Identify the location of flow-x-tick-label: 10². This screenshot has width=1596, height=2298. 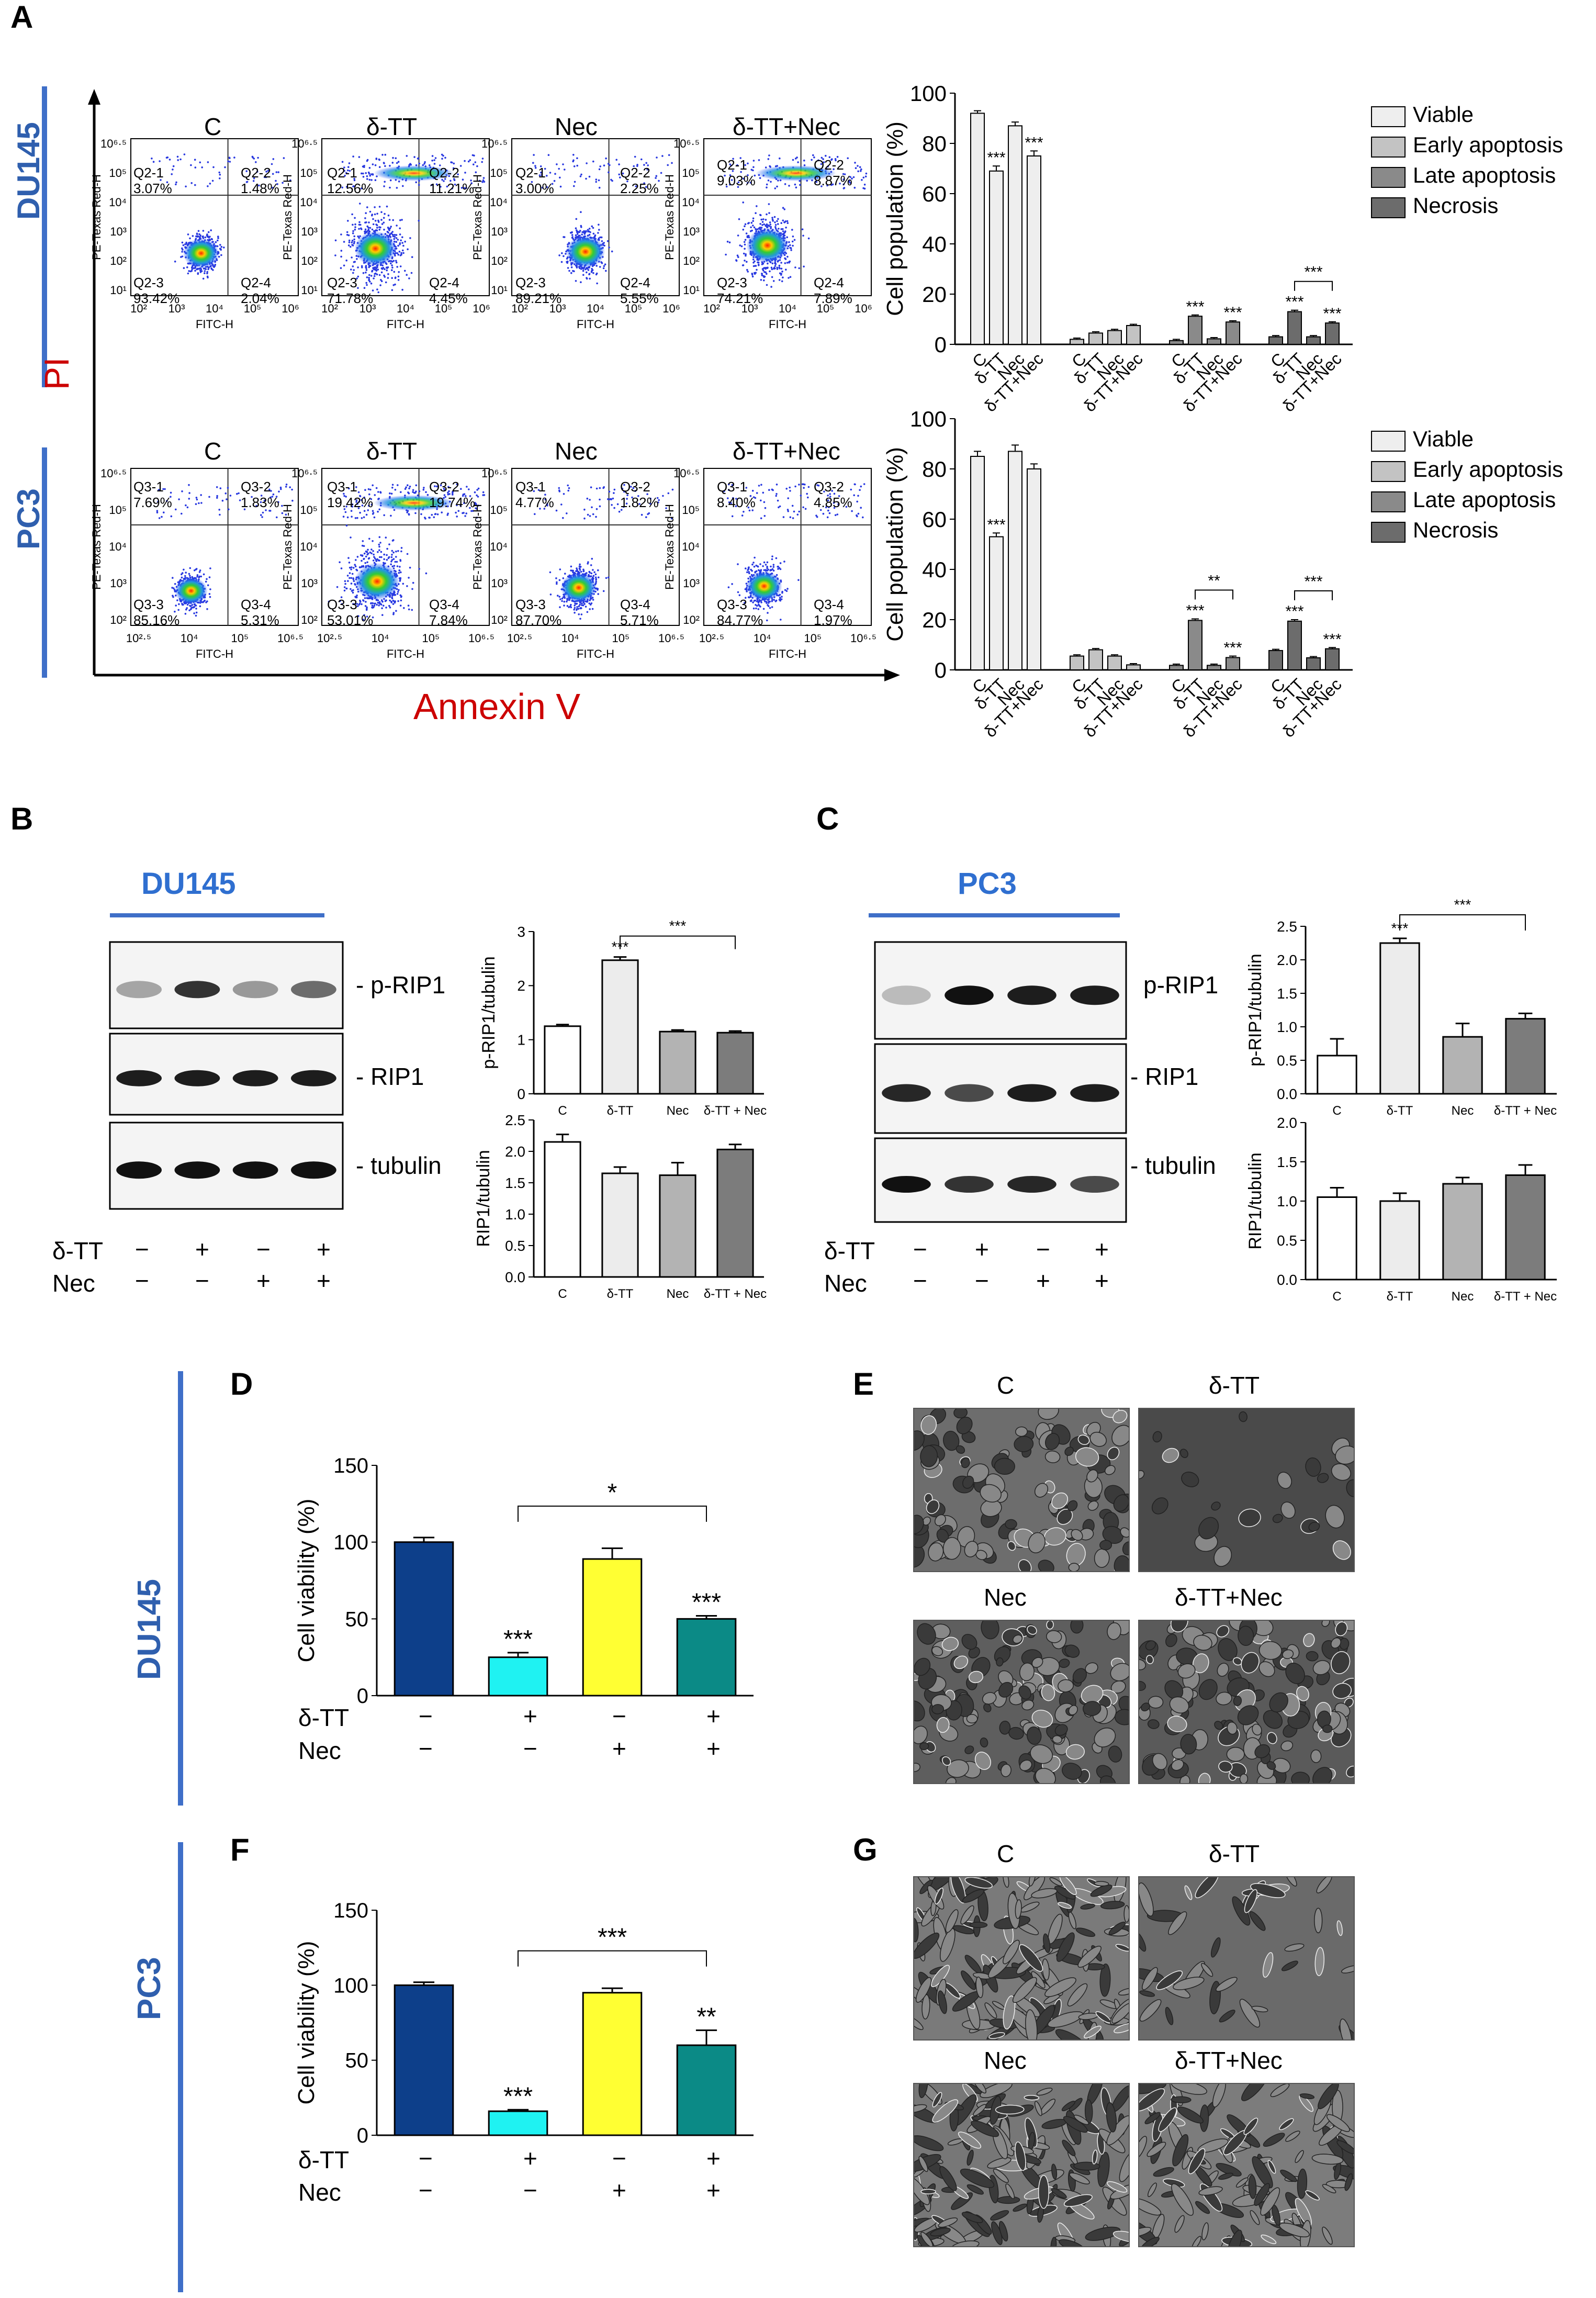
(138, 308).